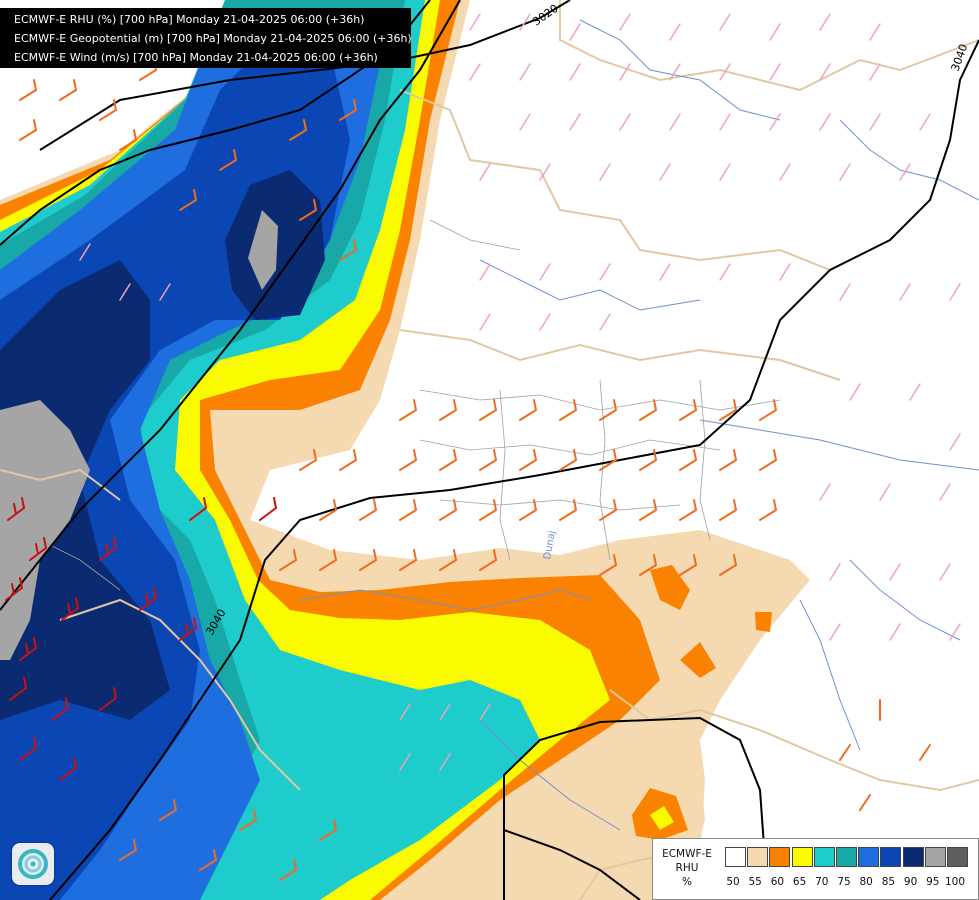 This screenshot has width=979, height=900. Describe the element at coordinates (777, 882) in the screenshot. I see `legend-tick-label: 60` at that location.